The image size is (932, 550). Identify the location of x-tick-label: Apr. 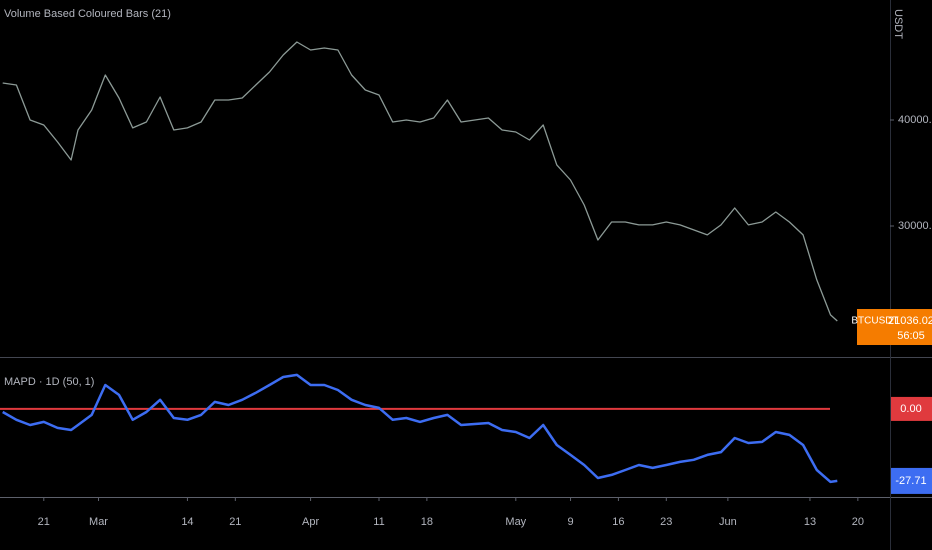
(310, 522).